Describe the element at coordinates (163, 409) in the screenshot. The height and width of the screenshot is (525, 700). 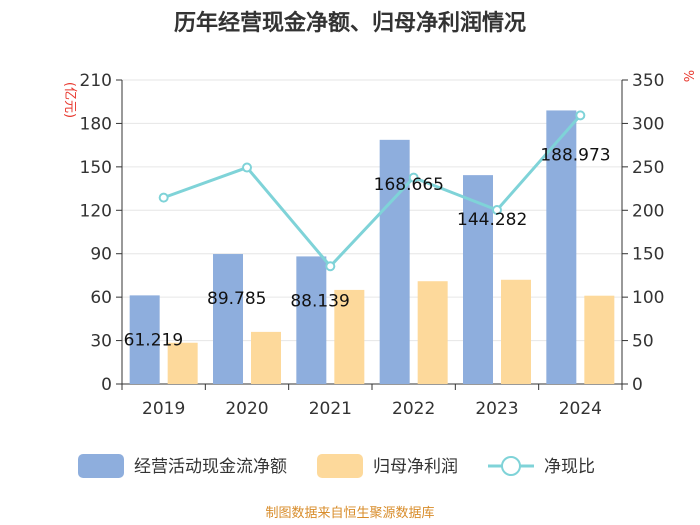
I see `x-tick-label: 2019` at that location.